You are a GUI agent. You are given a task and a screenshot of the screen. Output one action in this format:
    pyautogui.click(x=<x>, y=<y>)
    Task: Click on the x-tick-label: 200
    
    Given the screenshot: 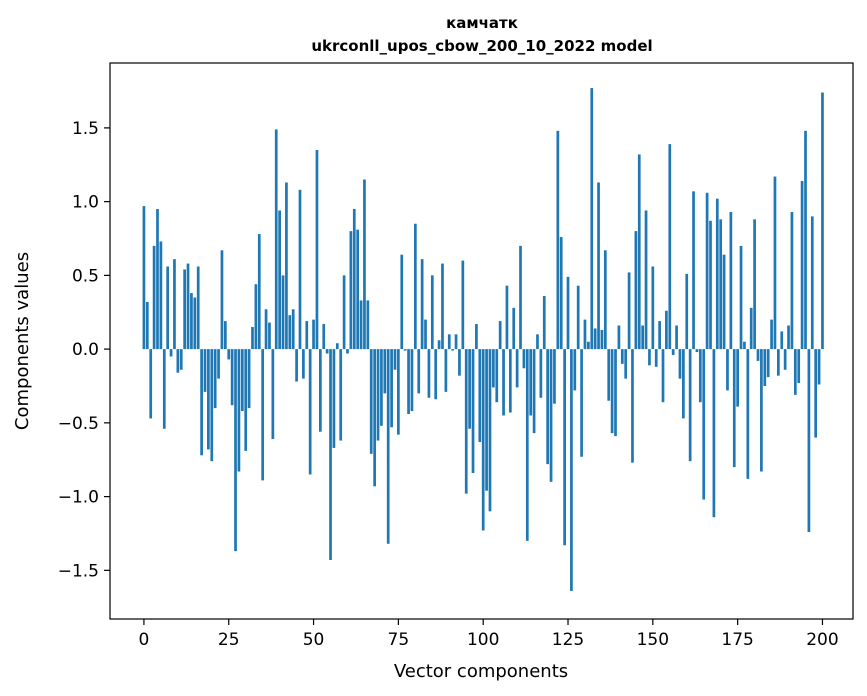 What is the action you would take?
    pyautogui.click(x=822, y=640)
    